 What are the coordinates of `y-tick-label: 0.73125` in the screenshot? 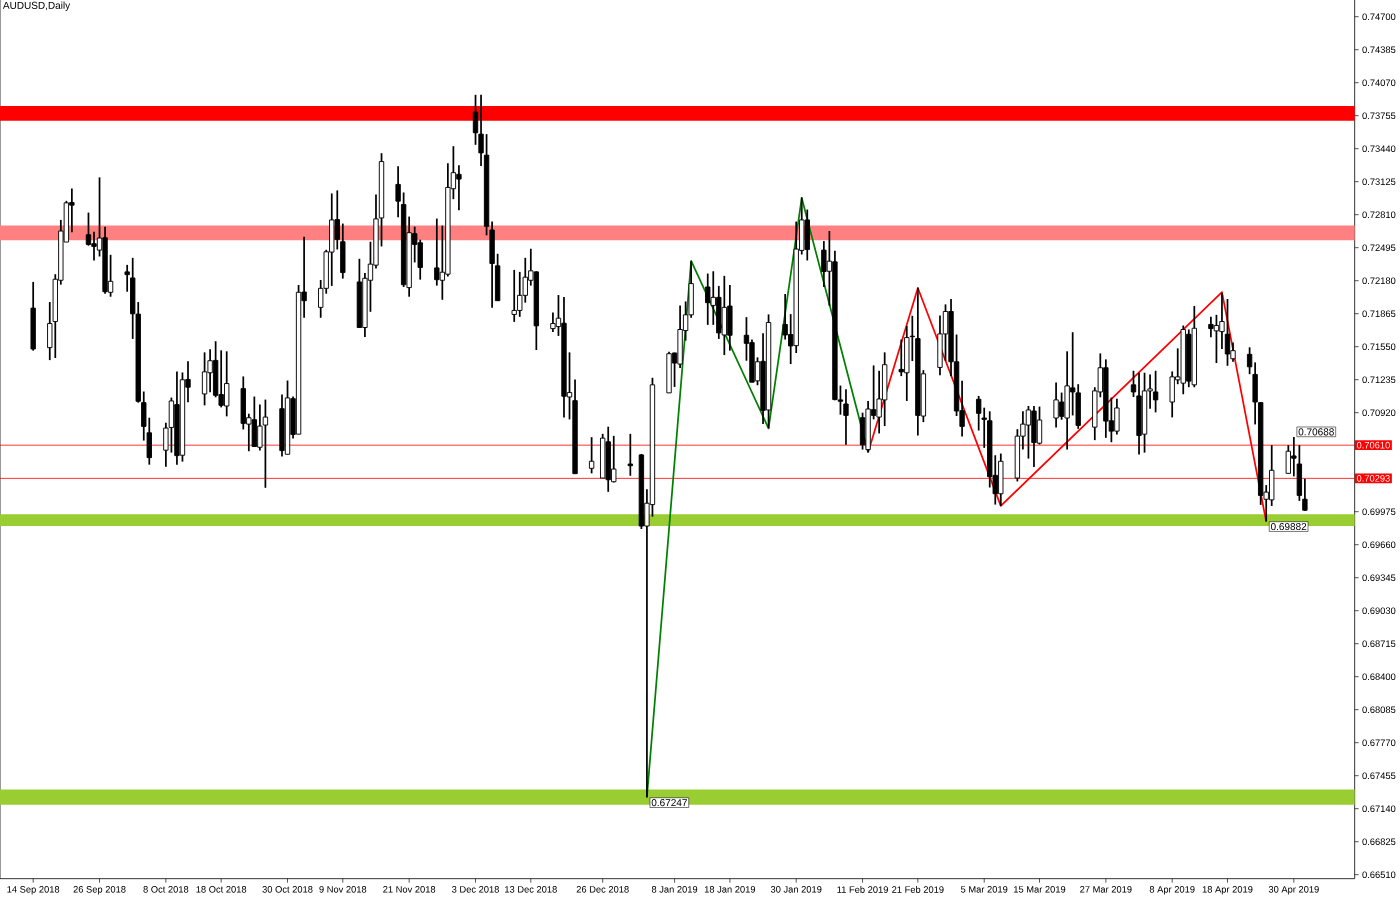 It's located at (1379, 181).